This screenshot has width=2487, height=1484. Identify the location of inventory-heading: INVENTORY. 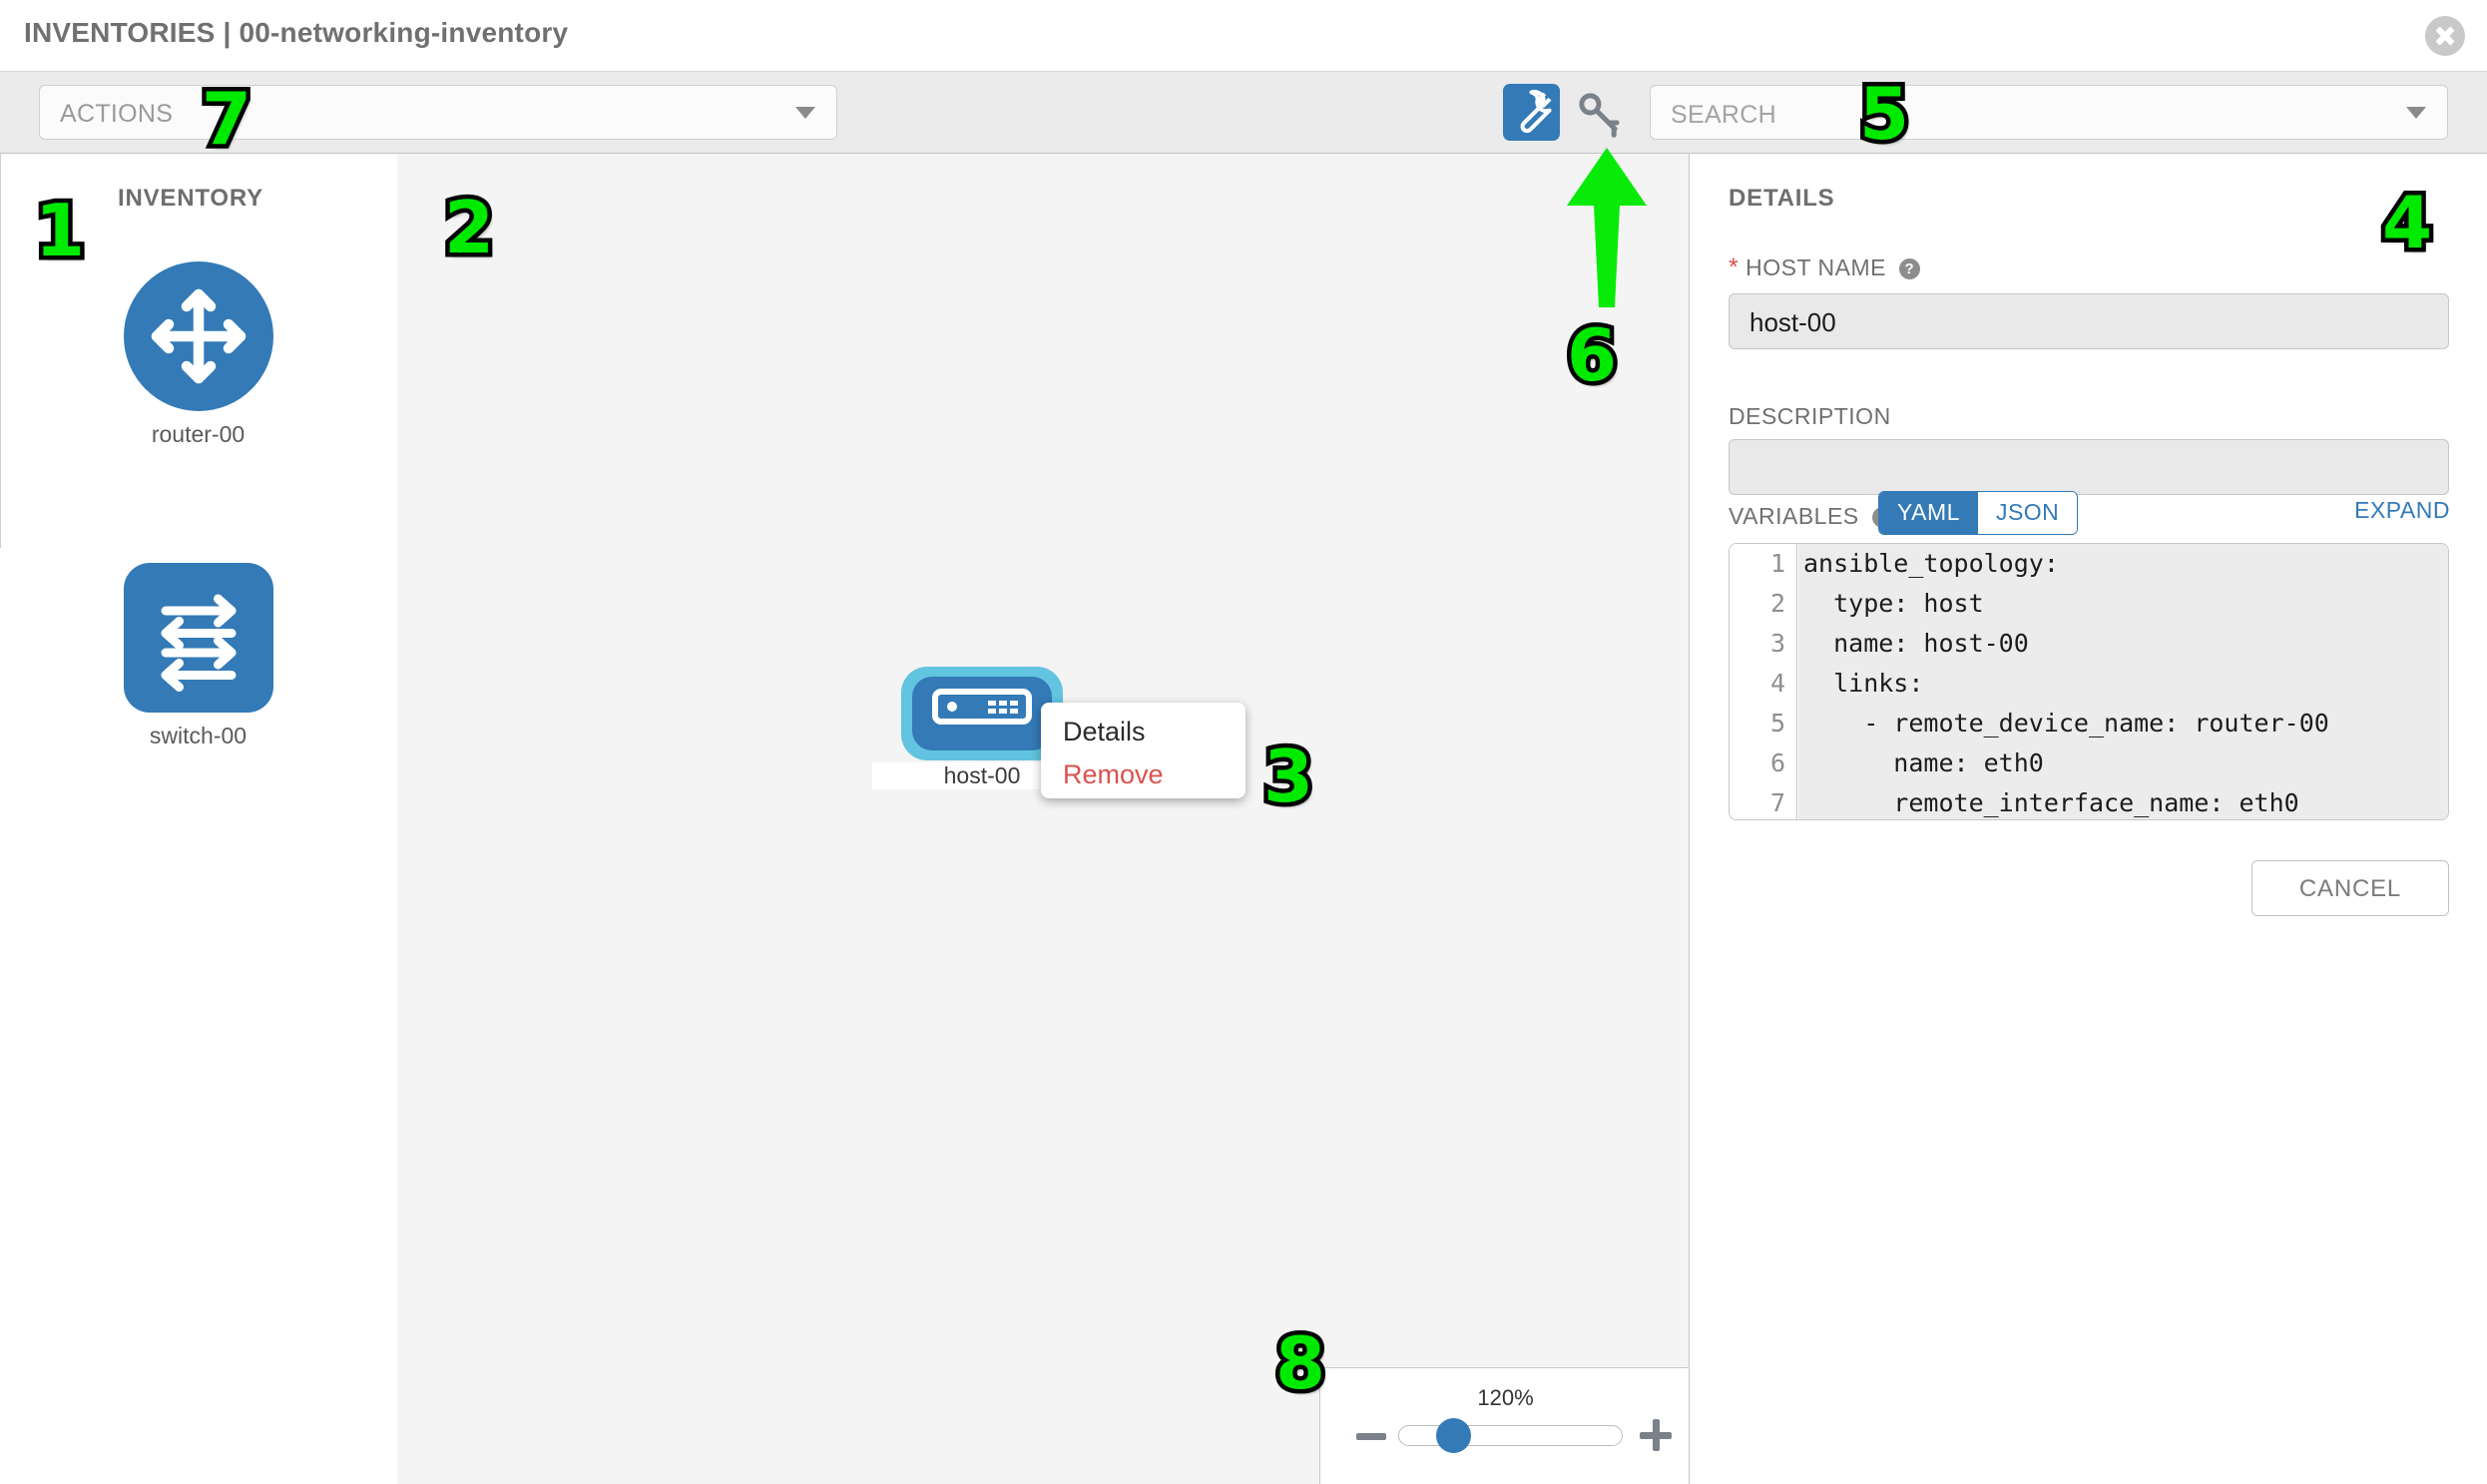
(190, 198).